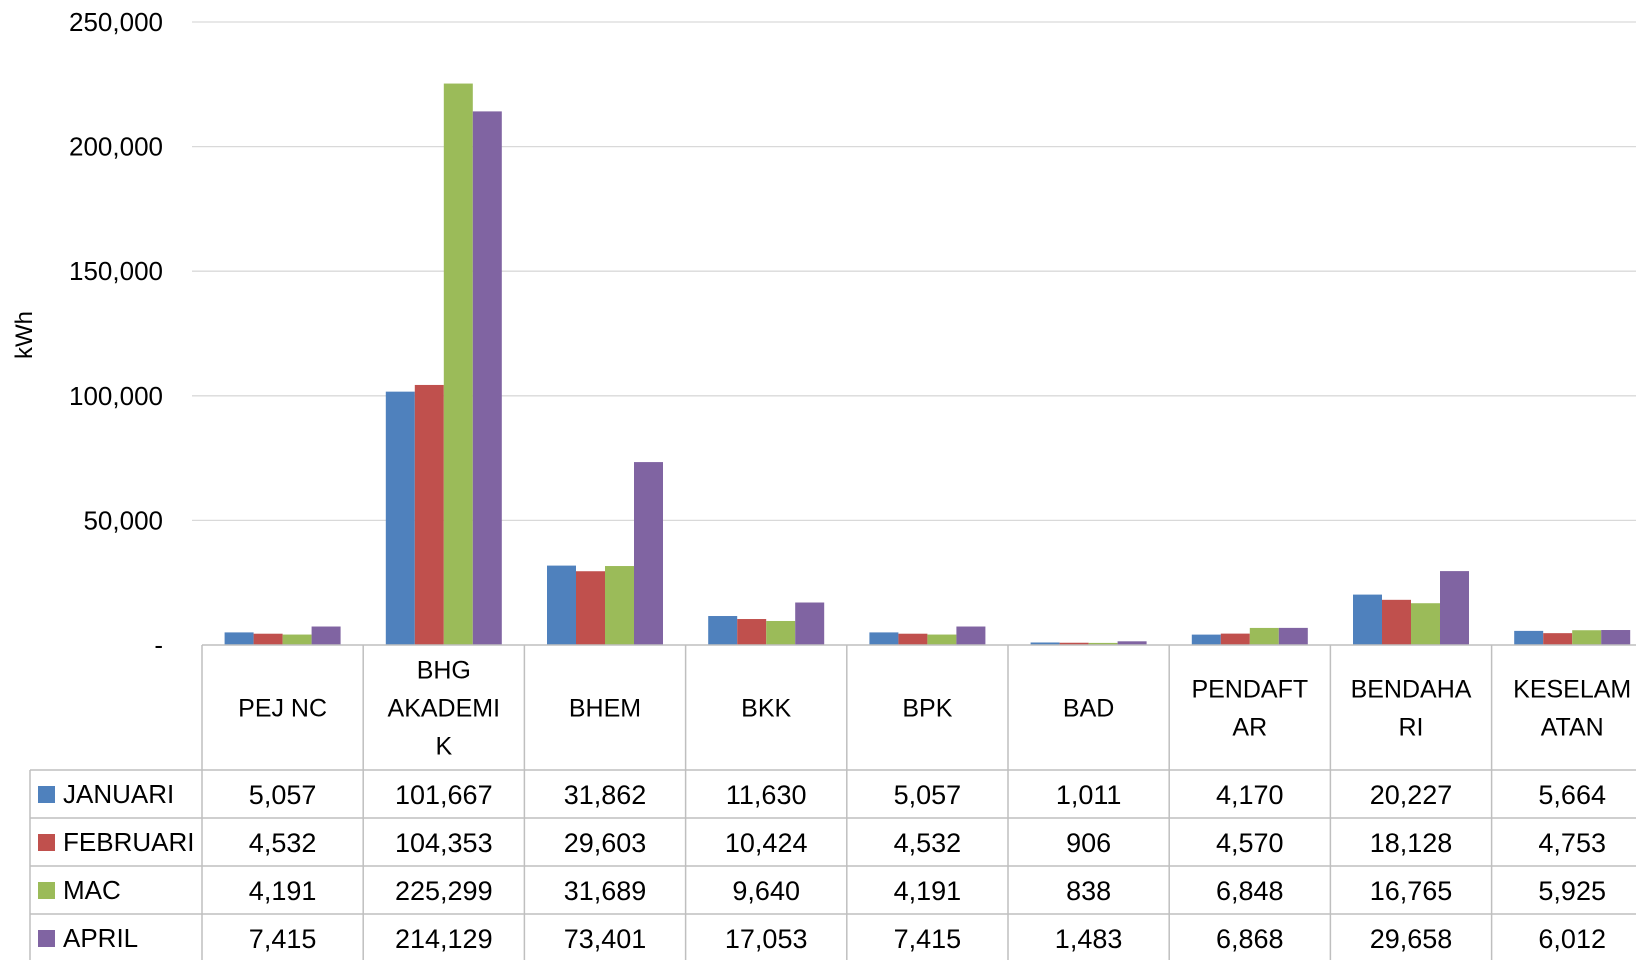 The image size is (1636, 960). I want to click on table-cell-value: 906, so click(1088, 843).